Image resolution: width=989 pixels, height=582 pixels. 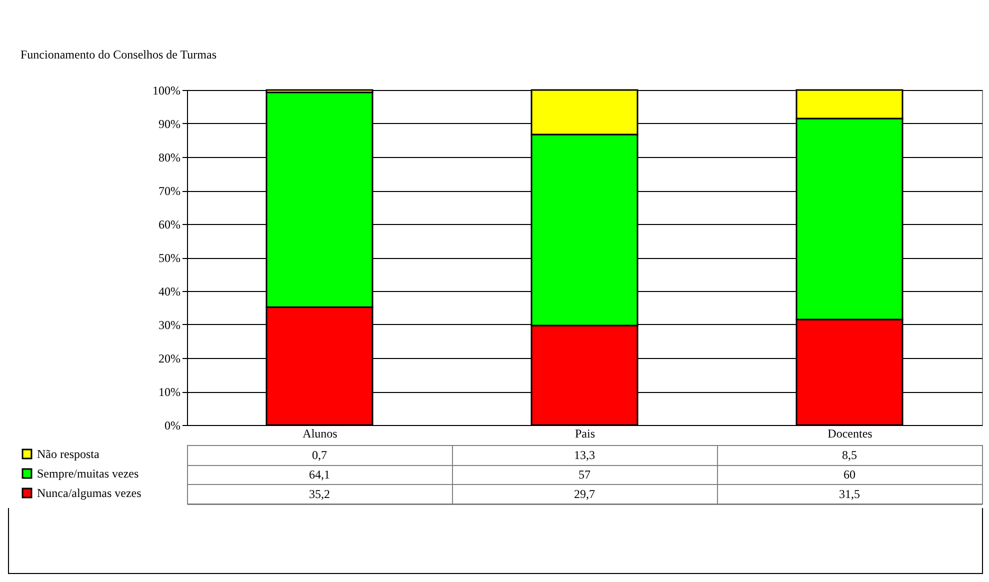 What do you see at coordinates (319, 493) in the screenshot?
I see `data-label: 35,2` at bounding box center [319, 493].